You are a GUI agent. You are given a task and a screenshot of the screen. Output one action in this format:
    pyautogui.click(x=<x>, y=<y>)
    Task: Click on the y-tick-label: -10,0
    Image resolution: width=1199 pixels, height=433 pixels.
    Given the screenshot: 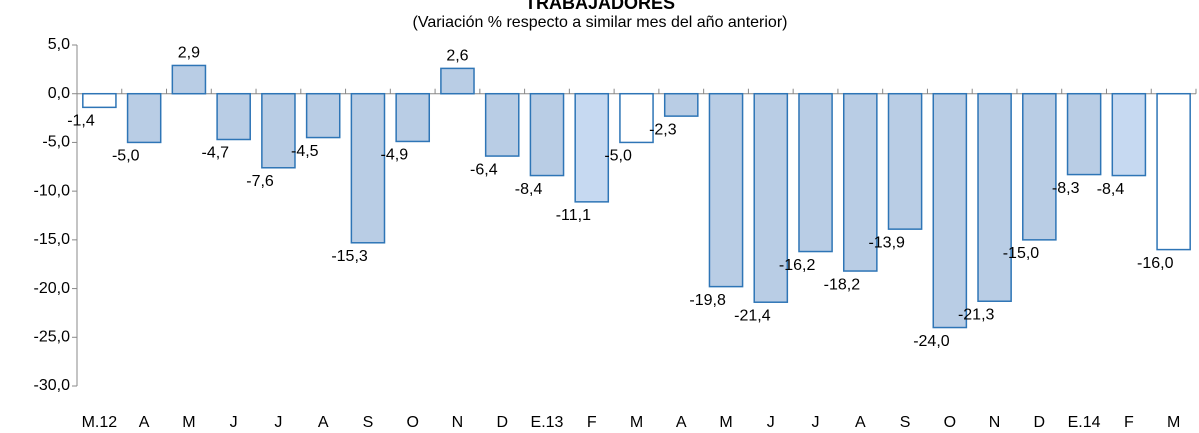 What is the action you would take?
    pyautogui.click(x=52, y=190)
    